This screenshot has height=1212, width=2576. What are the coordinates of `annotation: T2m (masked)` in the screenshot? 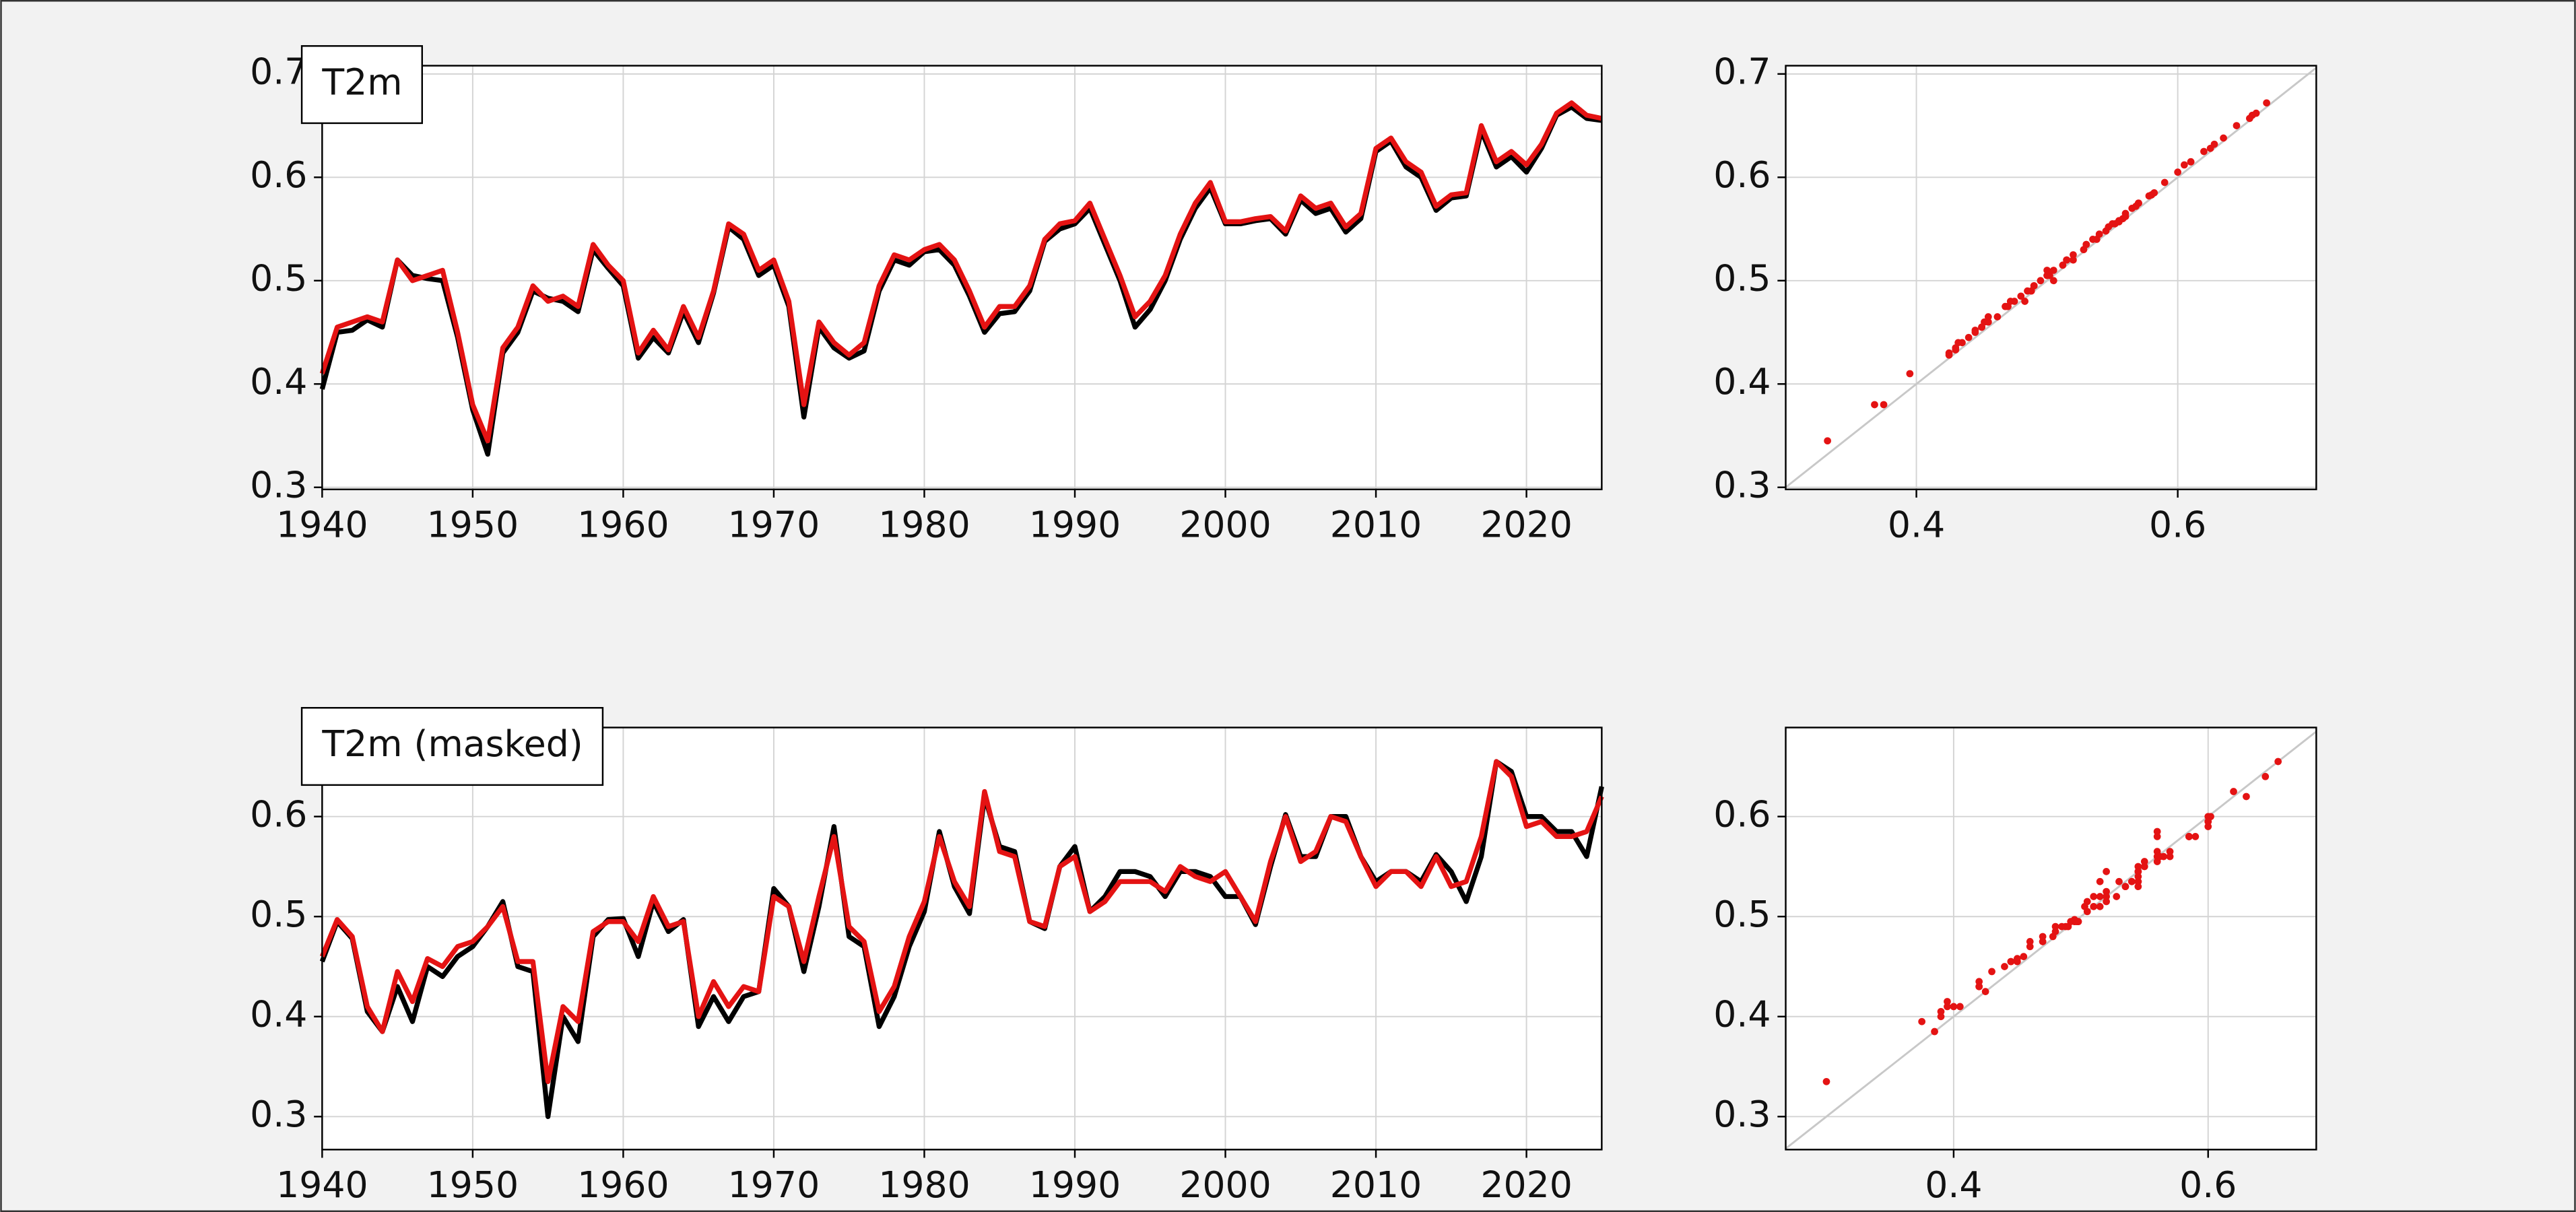 It's located at (452, 743).